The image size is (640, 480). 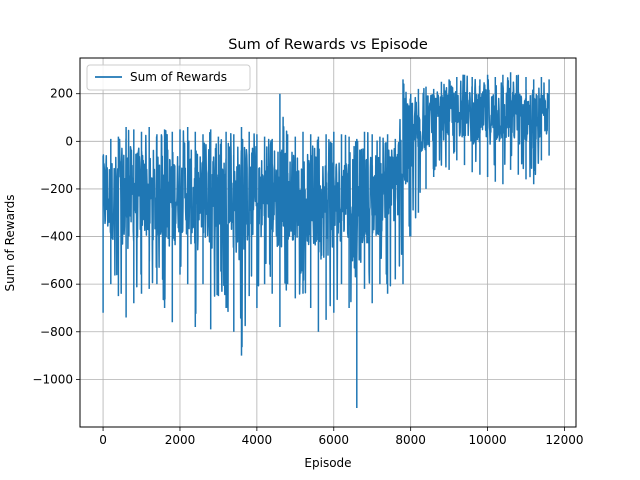 What do you see at coordinates (564, 440) in the screenshot?
I see `x-tick-label: 12000` at bounding box center [564, 440].